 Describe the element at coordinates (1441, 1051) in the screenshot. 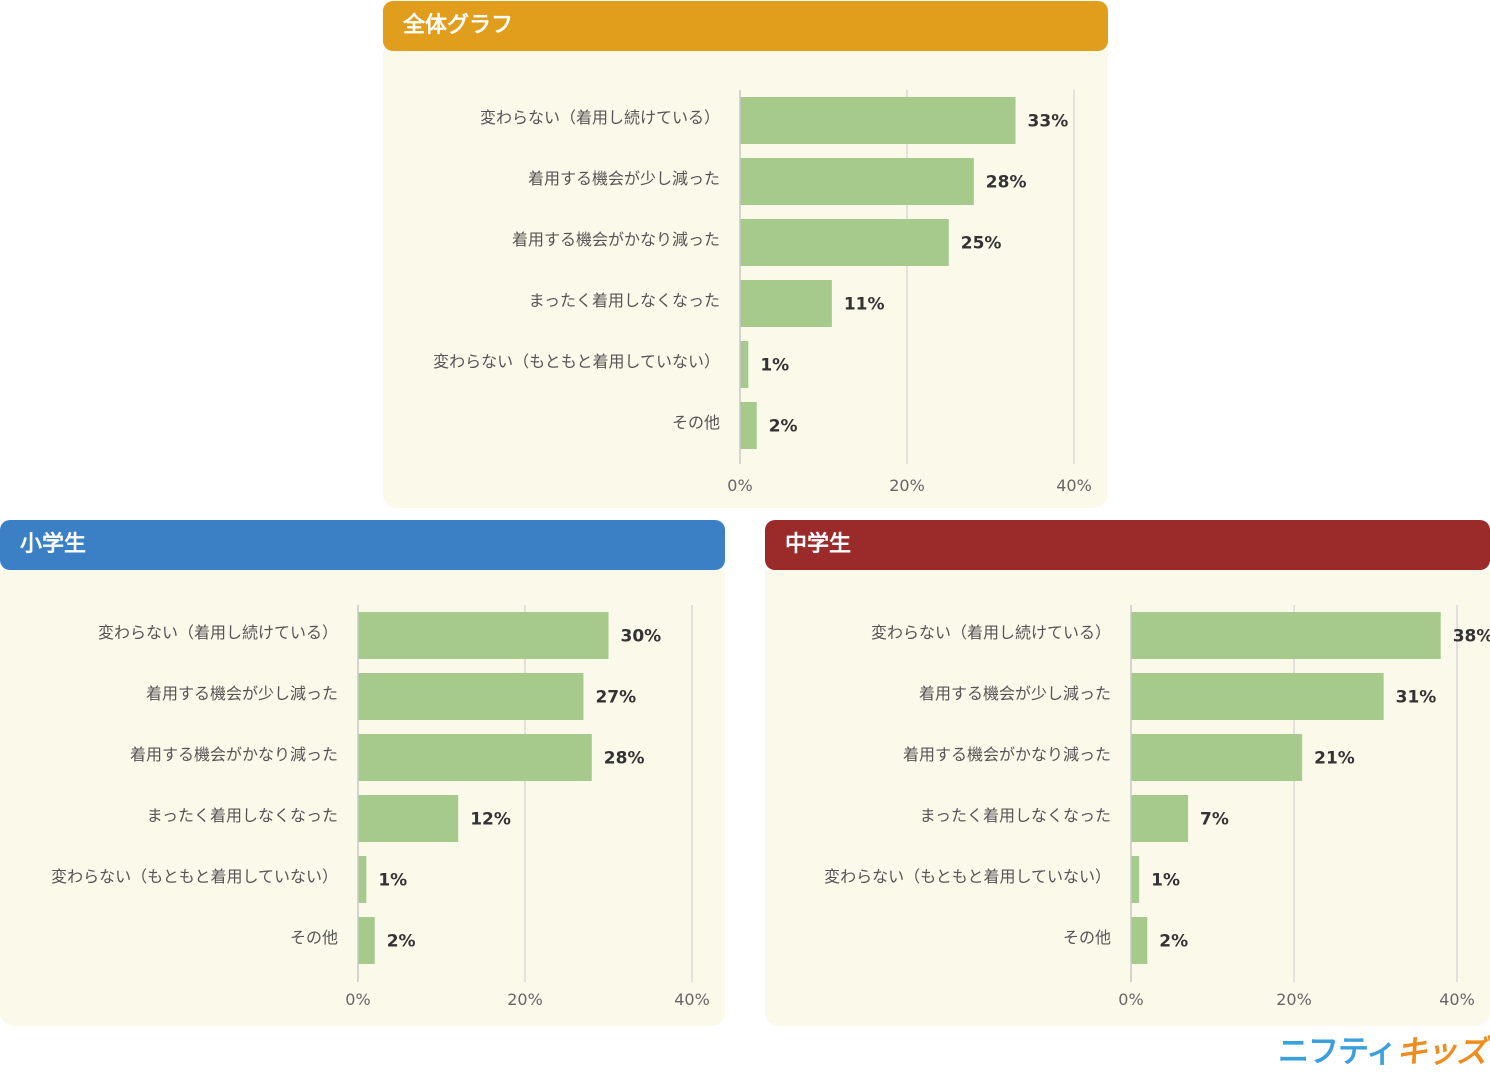

I see `logo-text-kids: キッズ` at that location.